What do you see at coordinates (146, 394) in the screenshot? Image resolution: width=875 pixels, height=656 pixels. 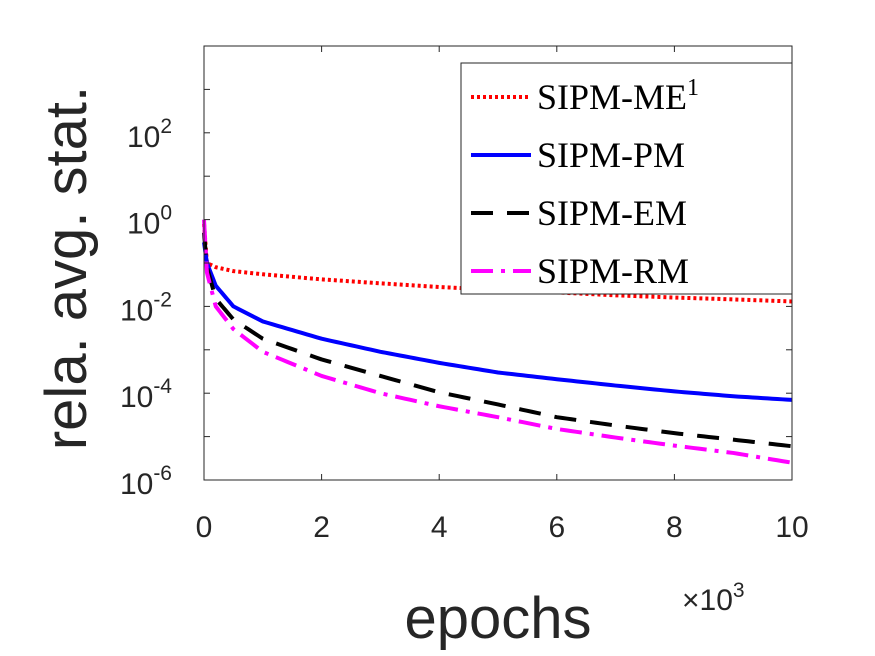 I see `y-tick-label: 10⁻⁴` at bounding box center [146, 394].